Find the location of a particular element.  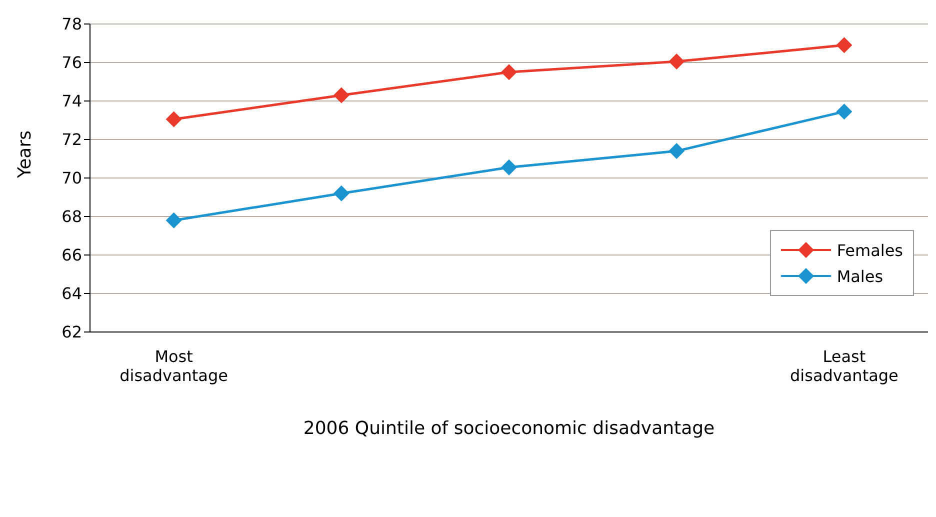

y-tick-label: 68 is located at coordinates (72, 216).